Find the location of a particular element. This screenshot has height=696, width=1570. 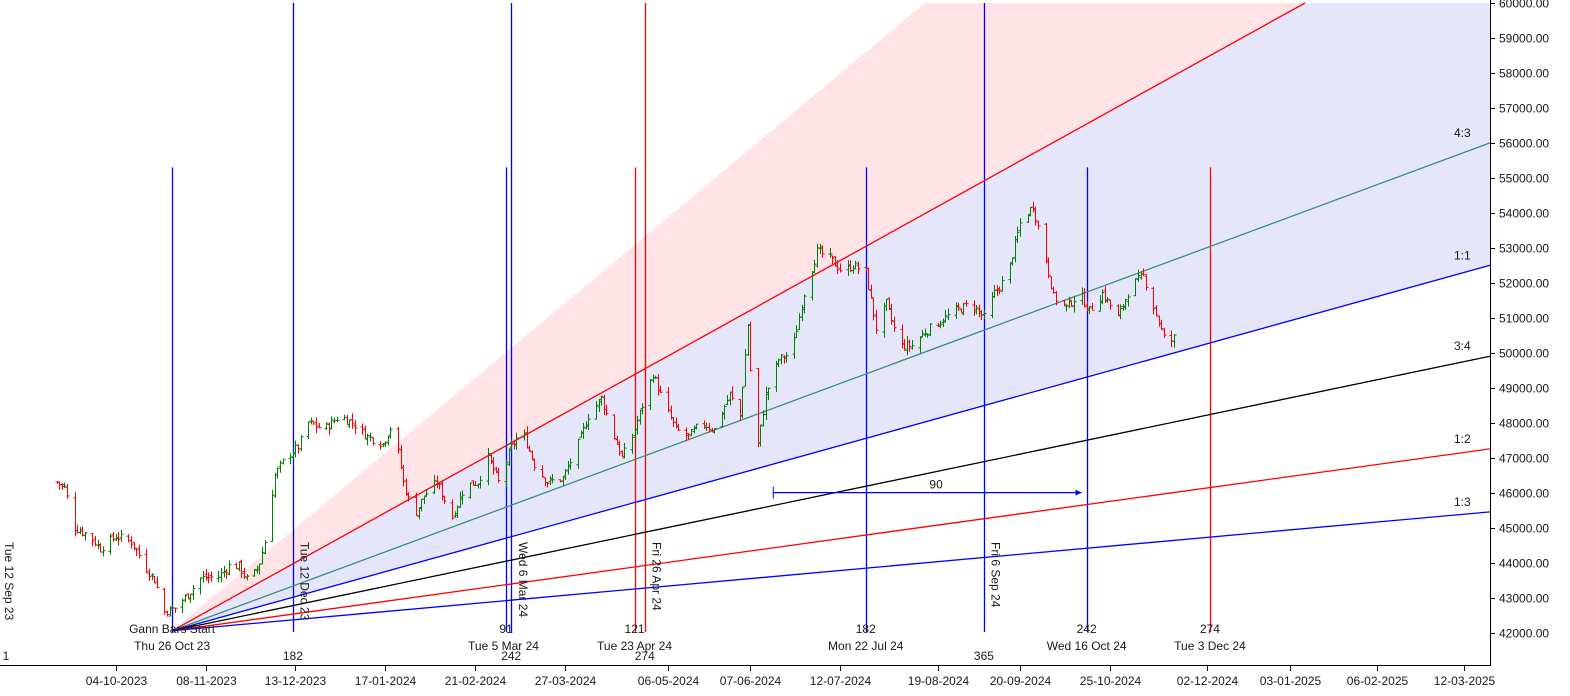

fan-label-3-4: 3:4 is located at coordinates (1462, 346).